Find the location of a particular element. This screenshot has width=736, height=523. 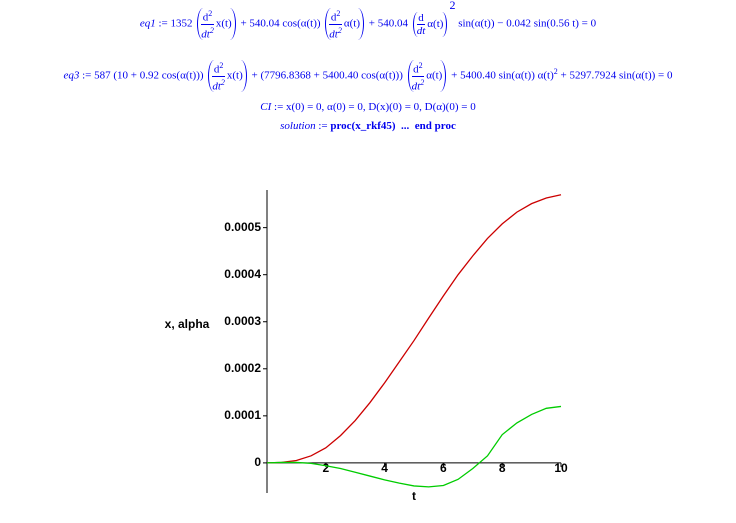

paren: d dt α(t) is located at coordinates (430, 24).